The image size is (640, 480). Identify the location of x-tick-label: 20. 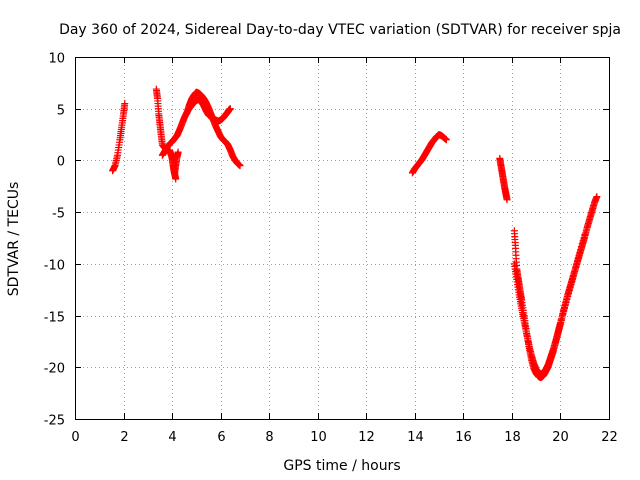
(560, 437).